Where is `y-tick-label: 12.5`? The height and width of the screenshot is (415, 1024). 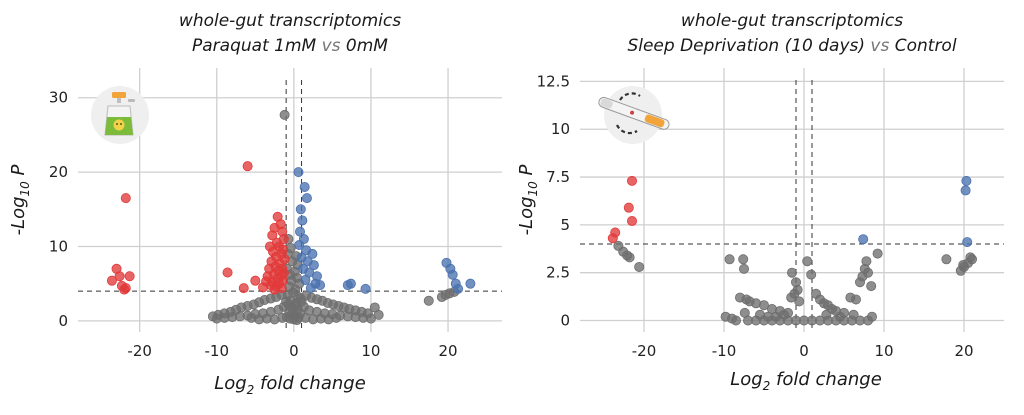 y-tick-label: 12.5 is located at coordinates (553, 81).